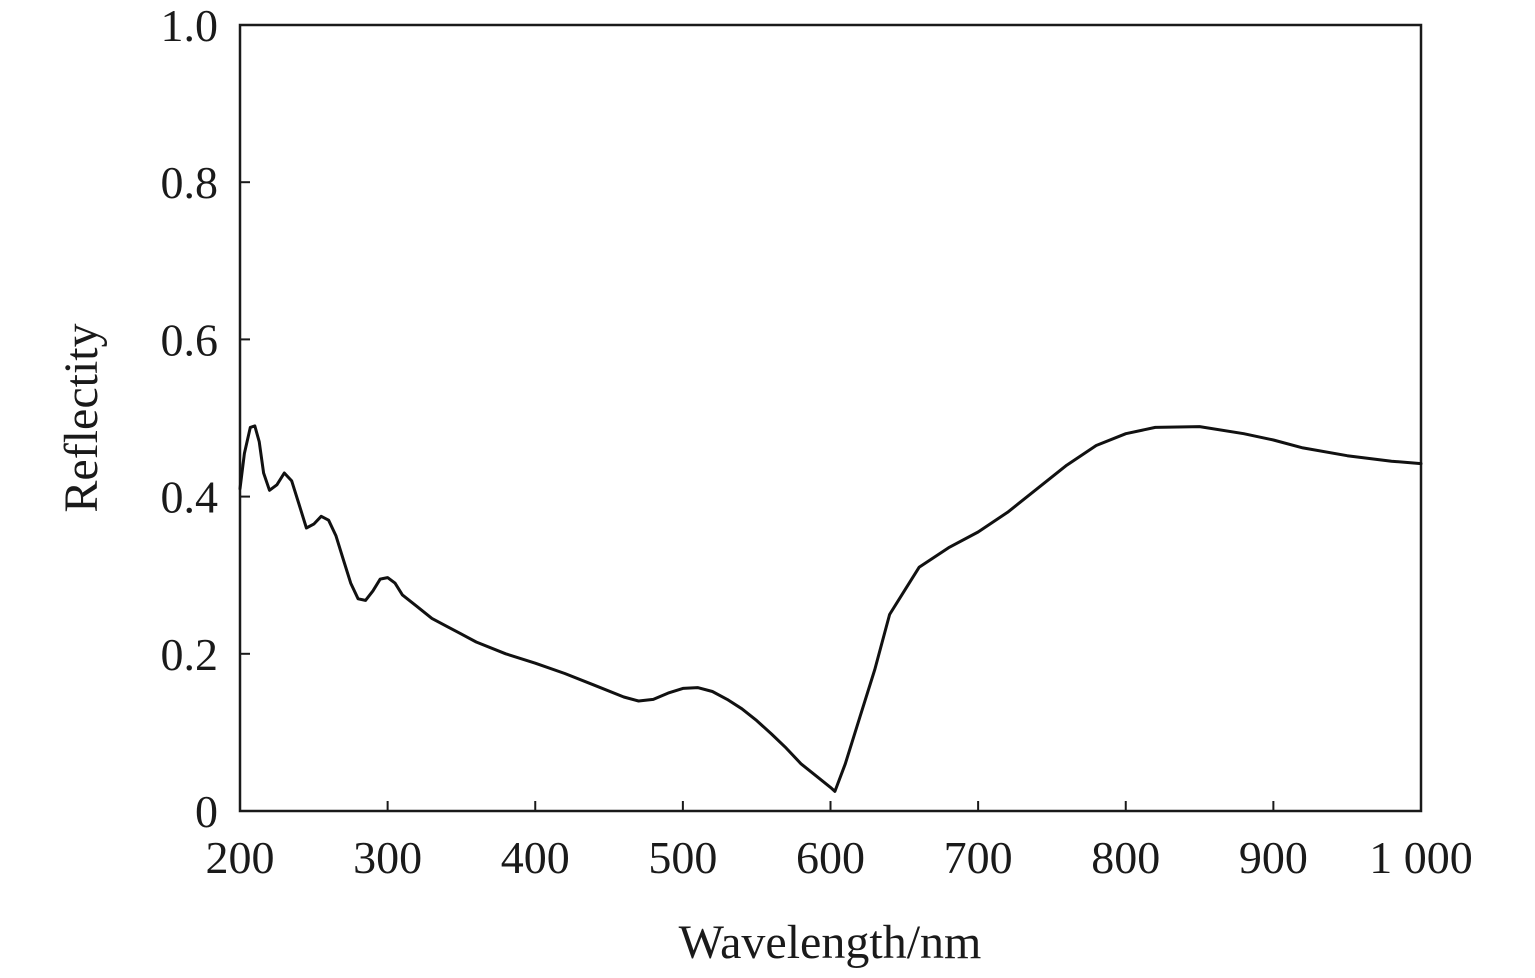  I want to click on x-tick-label: 600, so click(830, 857).